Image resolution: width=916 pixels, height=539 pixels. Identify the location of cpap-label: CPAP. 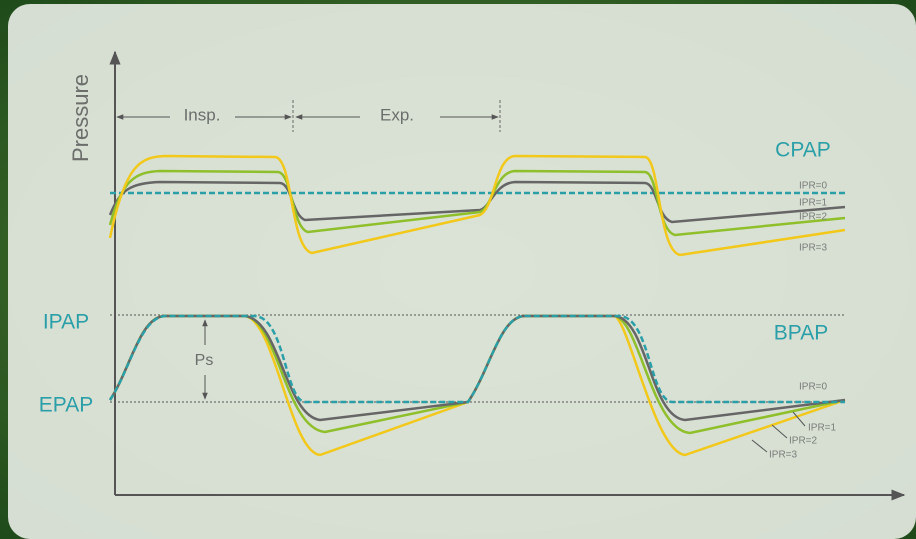
(803, 150).